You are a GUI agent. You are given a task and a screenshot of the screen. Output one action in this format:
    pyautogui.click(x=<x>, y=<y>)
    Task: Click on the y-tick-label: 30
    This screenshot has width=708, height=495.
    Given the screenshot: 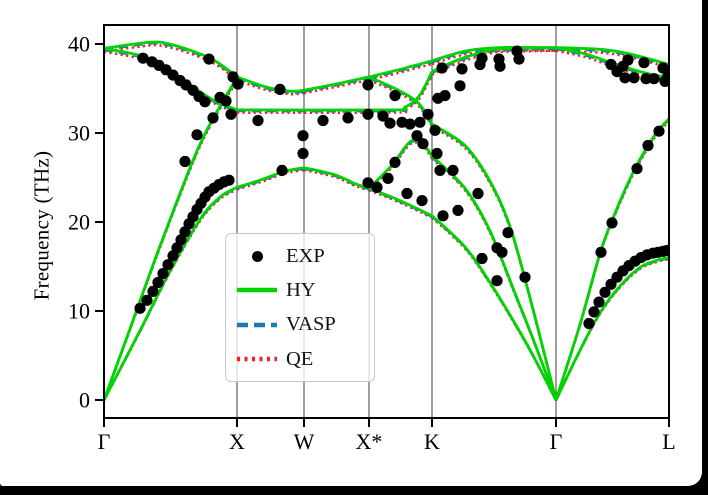 What is the action you would take?
    pyautogui.click(x=79, y=133)
    